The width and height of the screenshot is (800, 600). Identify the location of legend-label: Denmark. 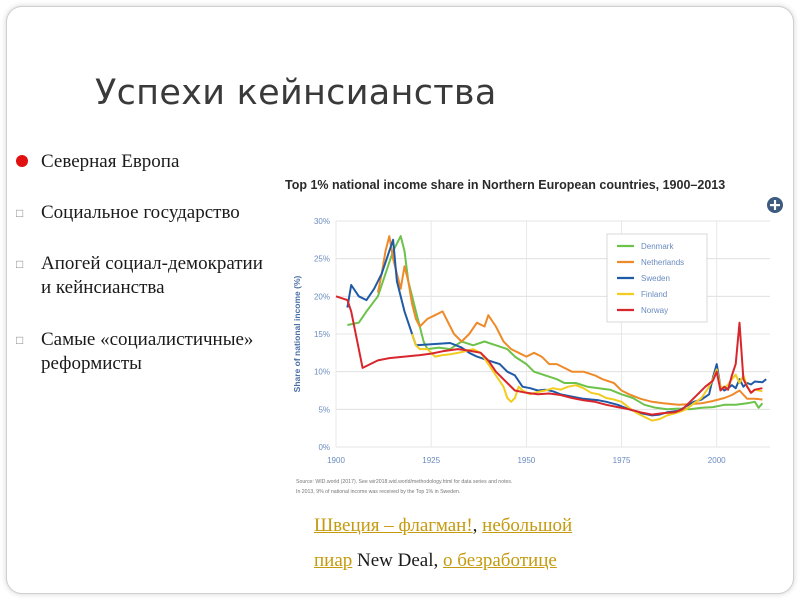
(657, 246).